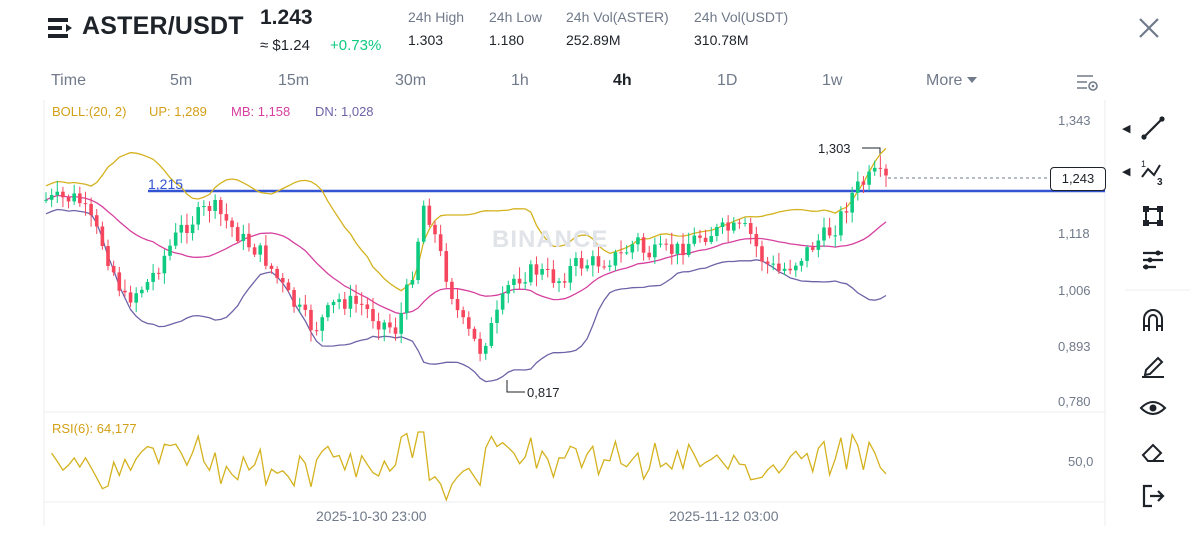 This screenshot has height=540, width=1200. Describe the element at coordinates (1074, 290) in the screenshot. I see `price-axis-label: 1,006` at that location.